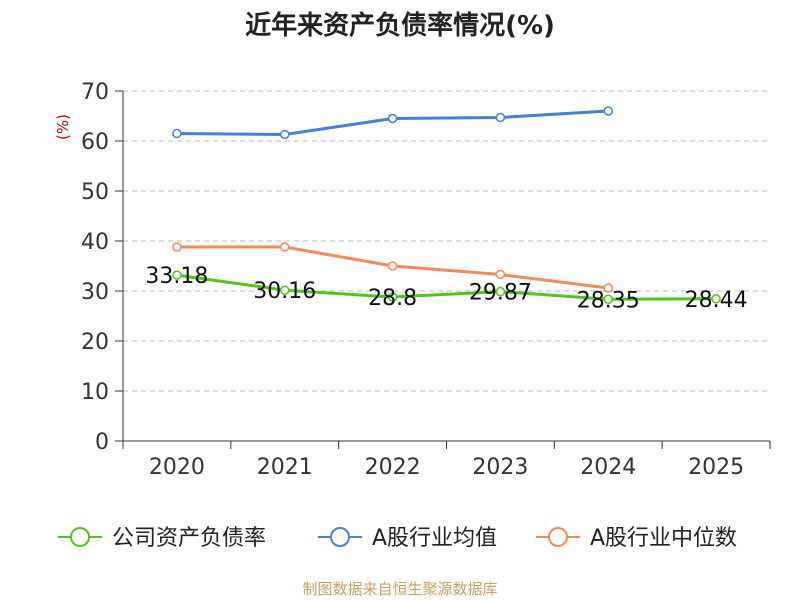 The width and height of the screenshot is (800, 600). I want to click on legend-label: 公司资产负债率, so click(189, 538).